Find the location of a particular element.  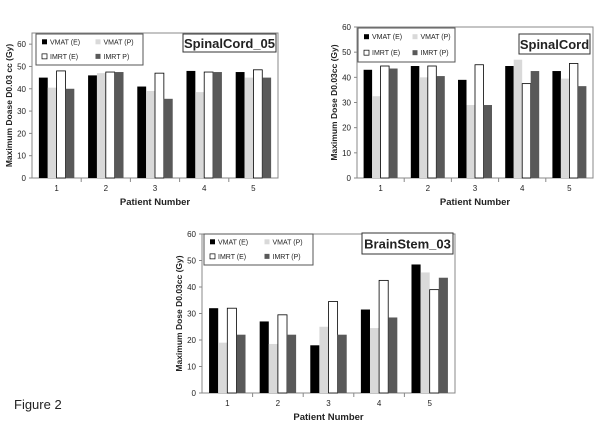

chart-title: SpinalCord_05 is located at coordinates (229, 43).